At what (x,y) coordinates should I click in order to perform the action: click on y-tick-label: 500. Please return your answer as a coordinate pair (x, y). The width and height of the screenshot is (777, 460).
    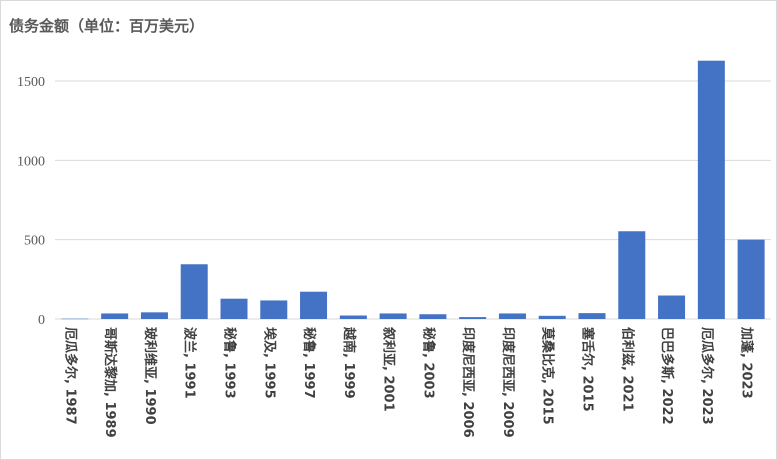
    Looking at the image, I should click on (34, 241).